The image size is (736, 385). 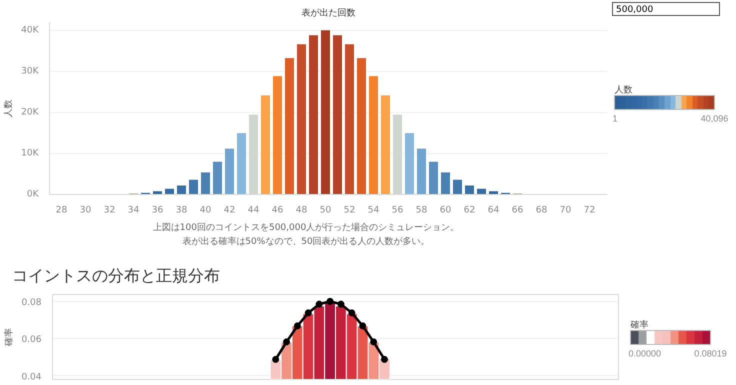 I want to click on x-tick-label: 38, so click(x=182, y=211).